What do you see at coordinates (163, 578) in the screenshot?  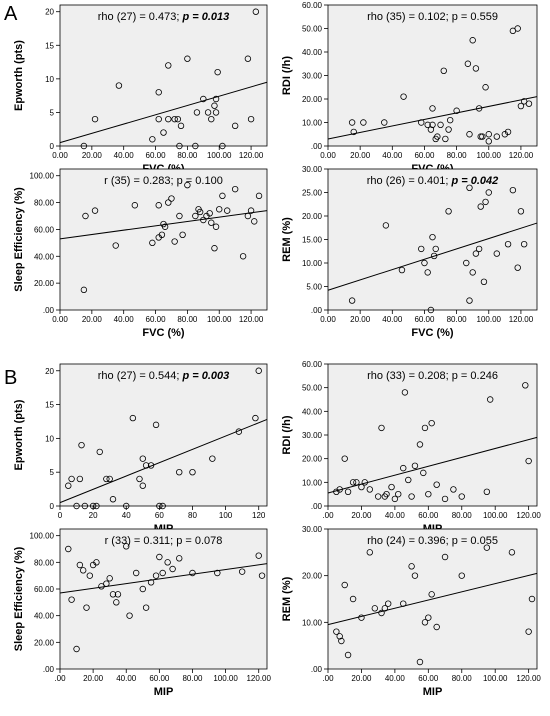 I see `regression-line` at bounding box center [163, 578].